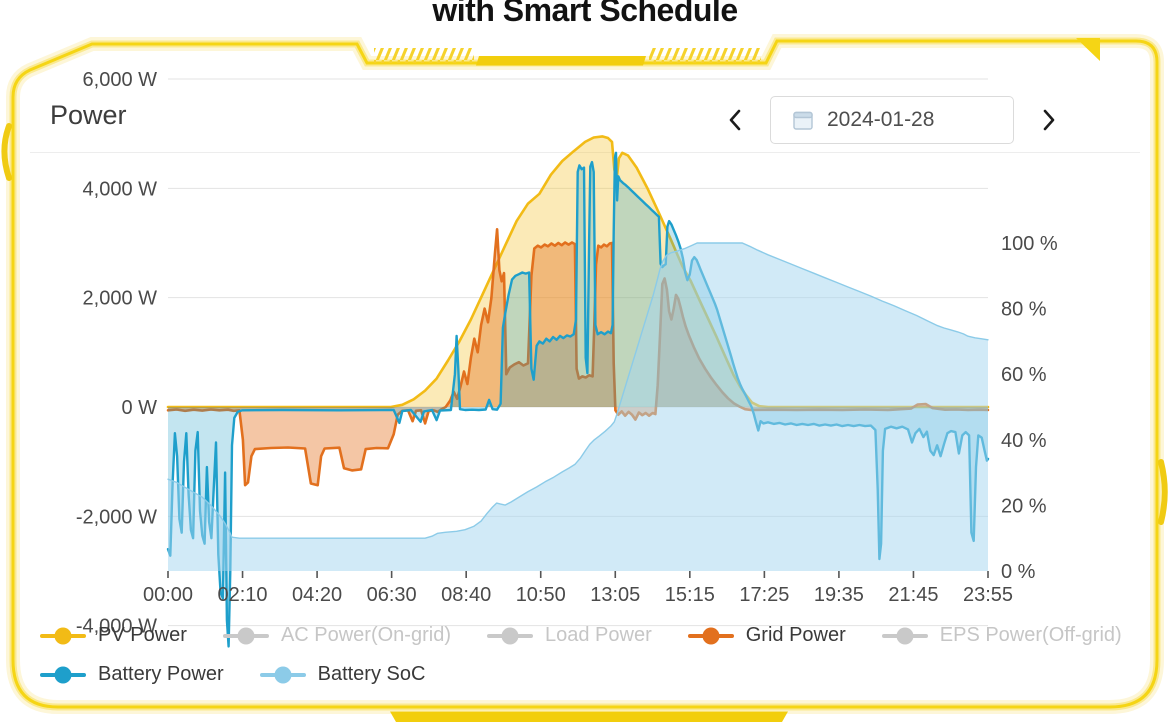 The height and width of the screenshot is (722, 1170). I want to click on legend-marker-pv-power, so click(63, 635).